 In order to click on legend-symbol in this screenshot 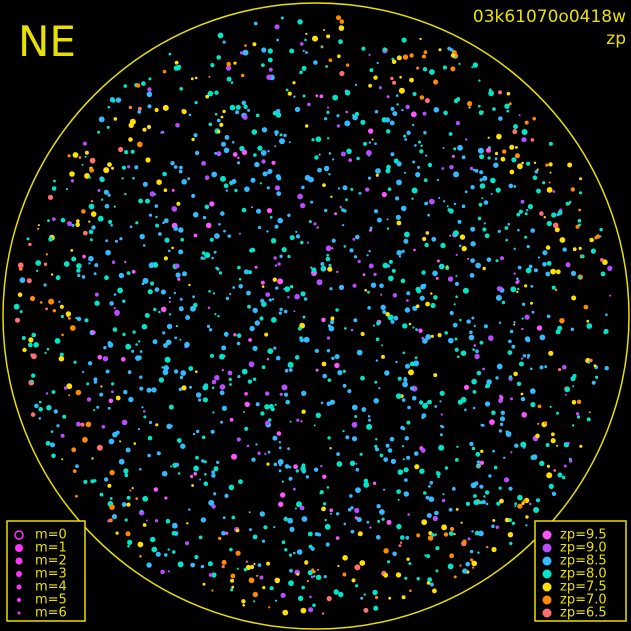, I will do `click(547, 613)`.